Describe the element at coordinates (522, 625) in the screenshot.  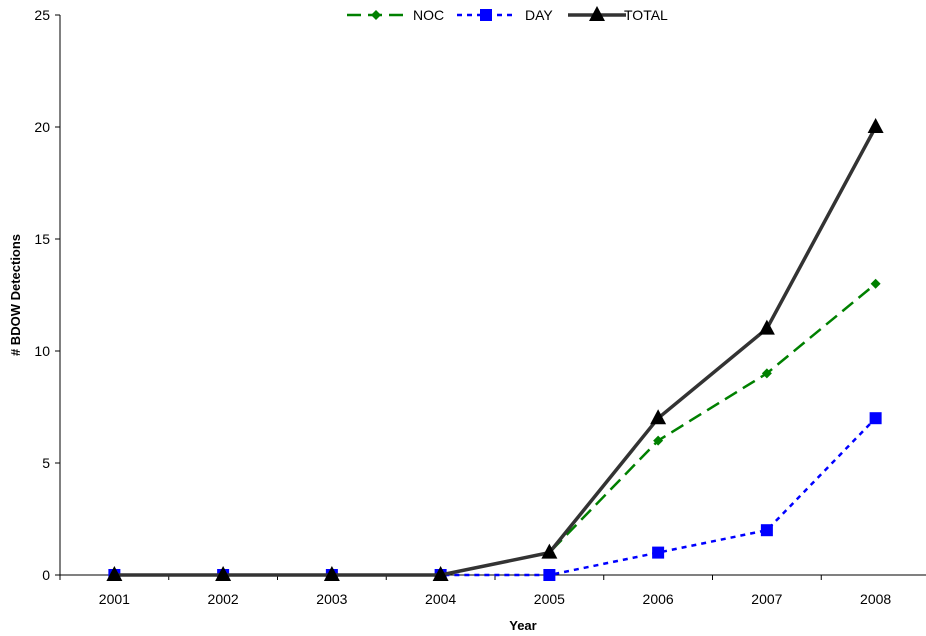
I see `x-axis-title: Year` at that location.